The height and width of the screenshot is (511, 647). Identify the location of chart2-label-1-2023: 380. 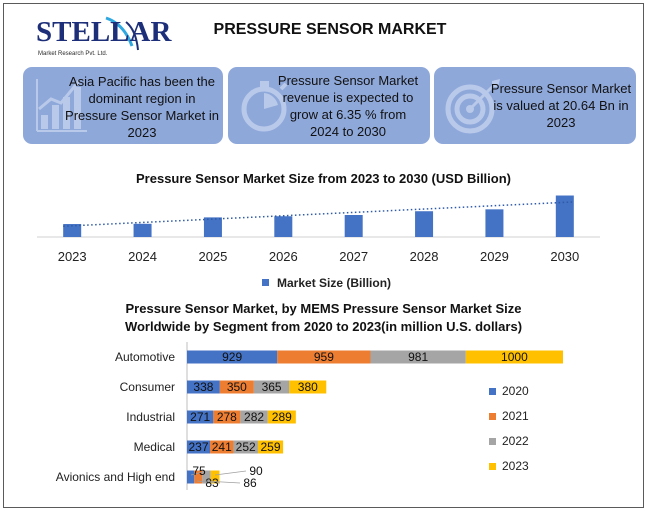
(308, 387).